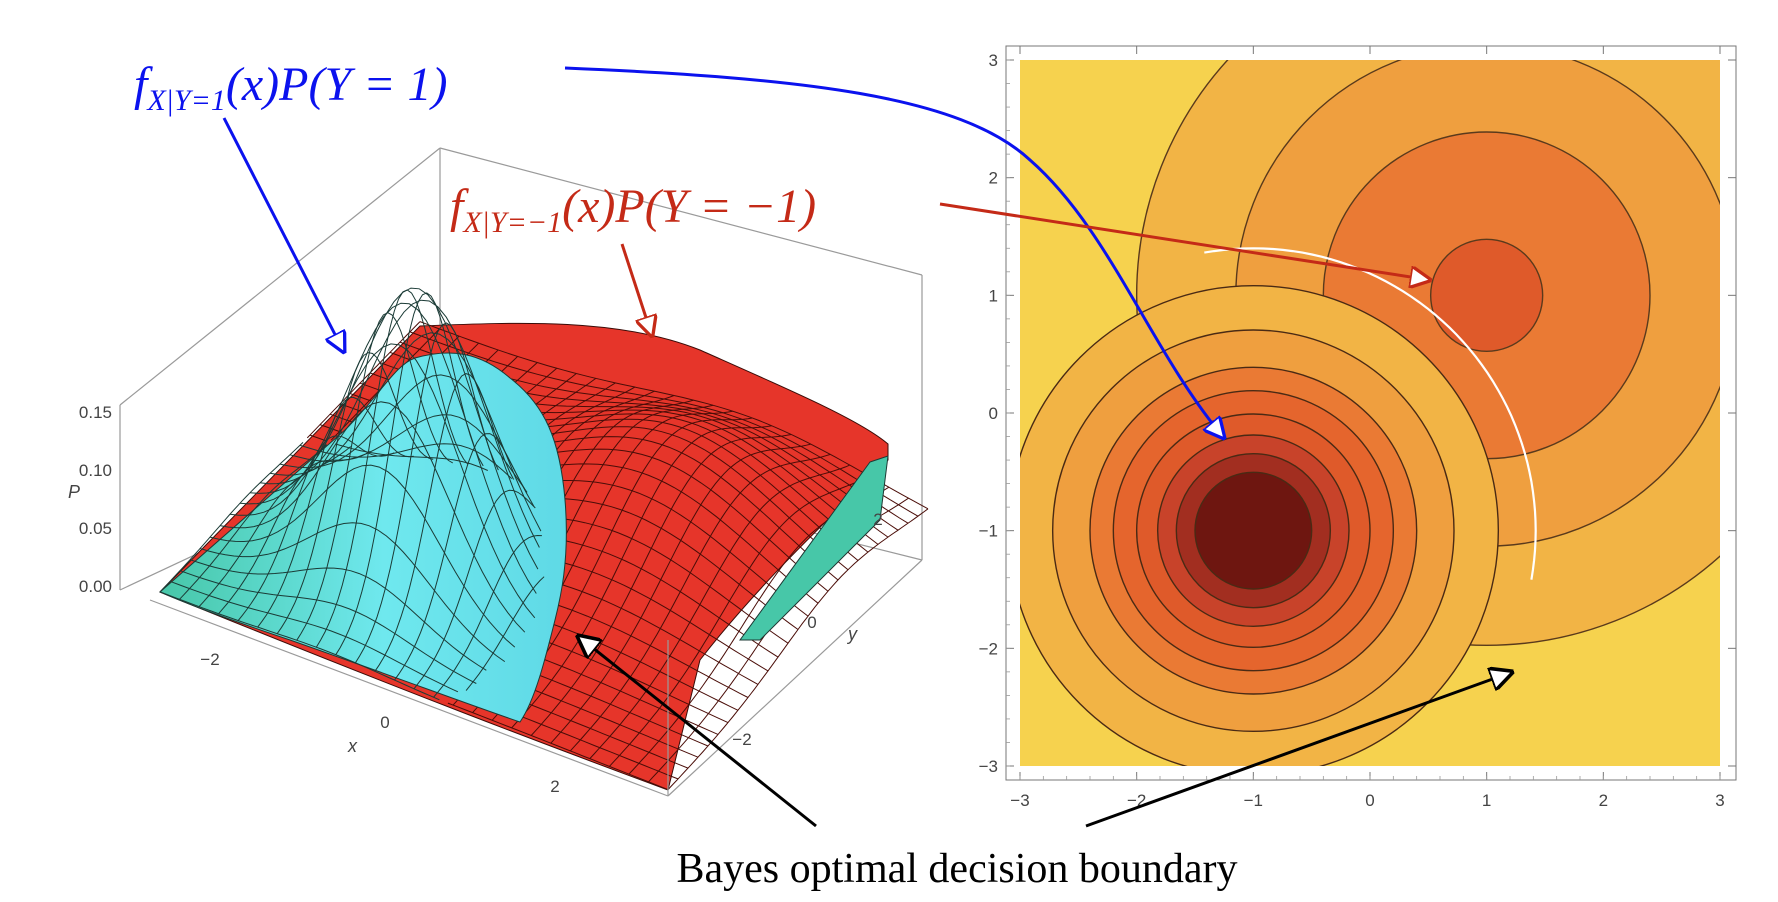  Describe the element at coordinates (74, 492) in the screenshot. I see `z-axis-label: P` at that location.